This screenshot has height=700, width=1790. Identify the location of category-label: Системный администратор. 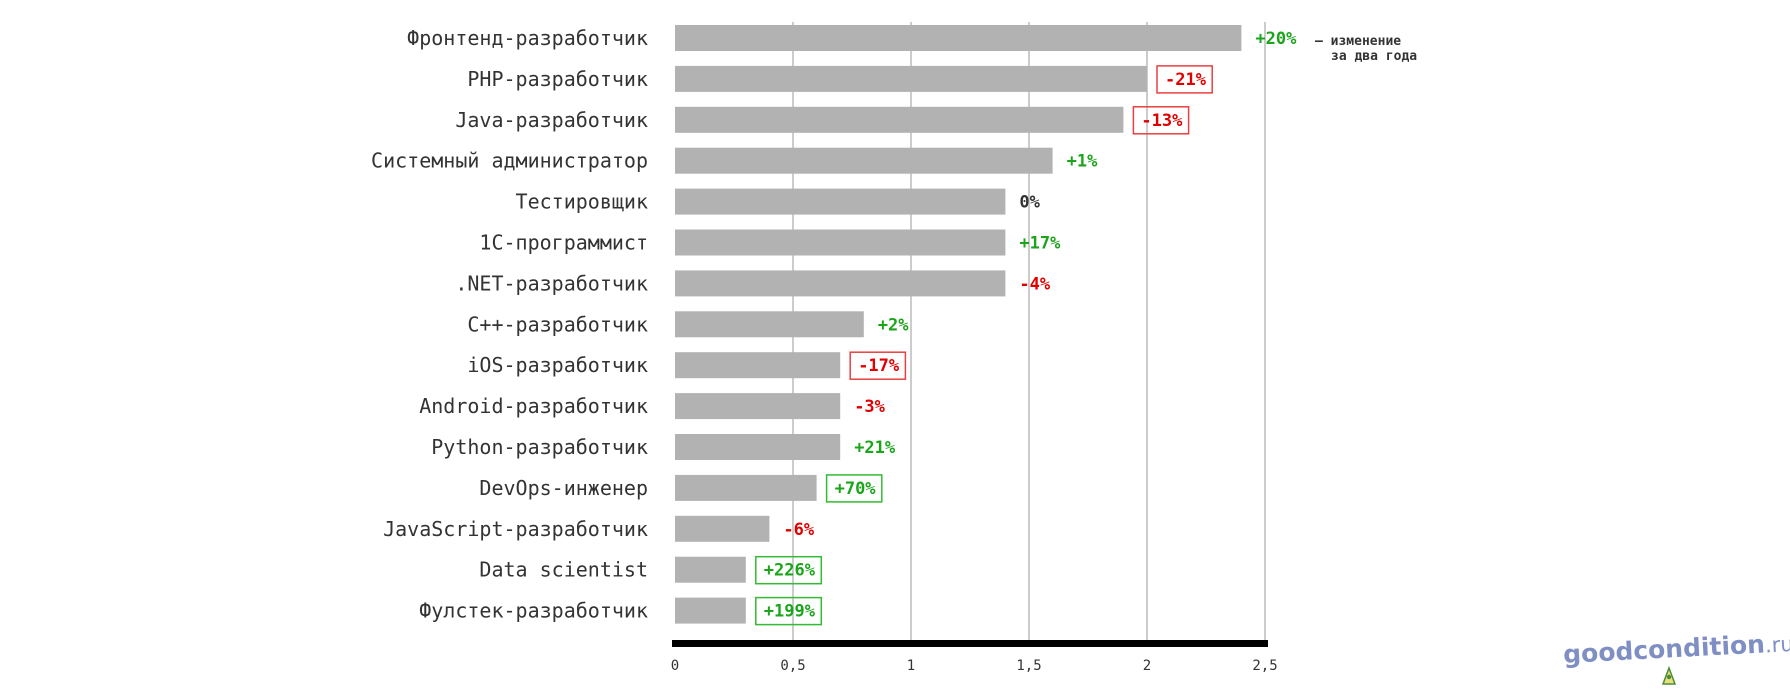
(509, 161).